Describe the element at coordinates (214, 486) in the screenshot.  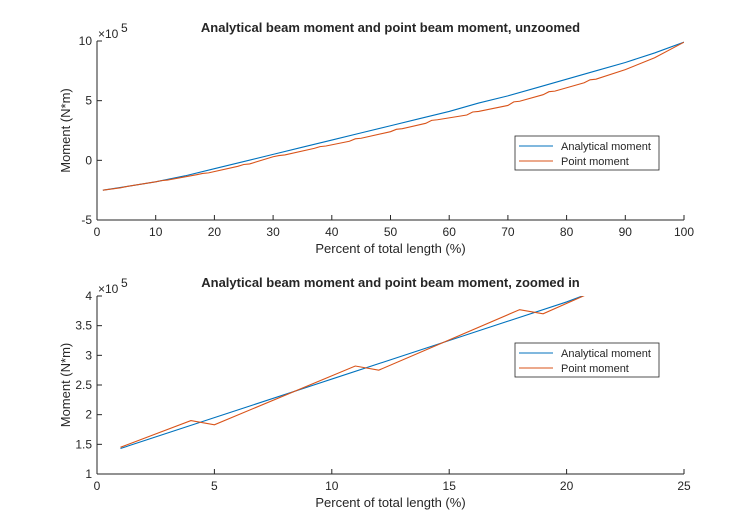
I see `x-tick-label: 5` at that location.